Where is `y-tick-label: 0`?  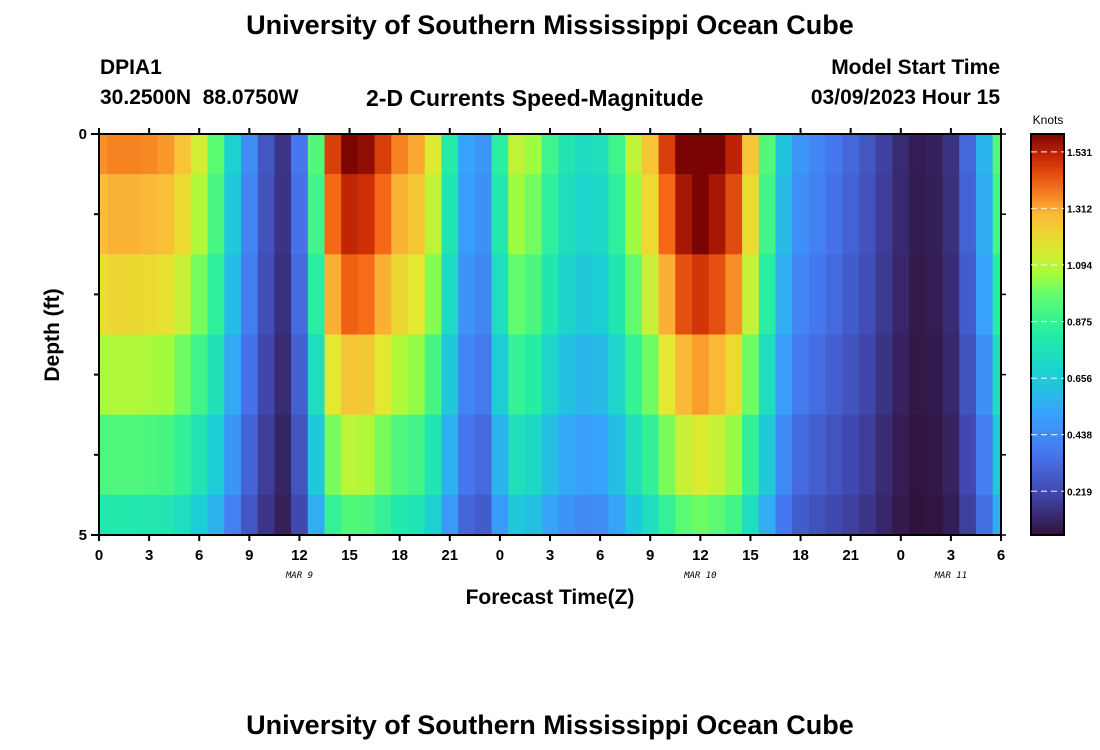 y-tick-label: 0 is located at coordinates (83, 134).